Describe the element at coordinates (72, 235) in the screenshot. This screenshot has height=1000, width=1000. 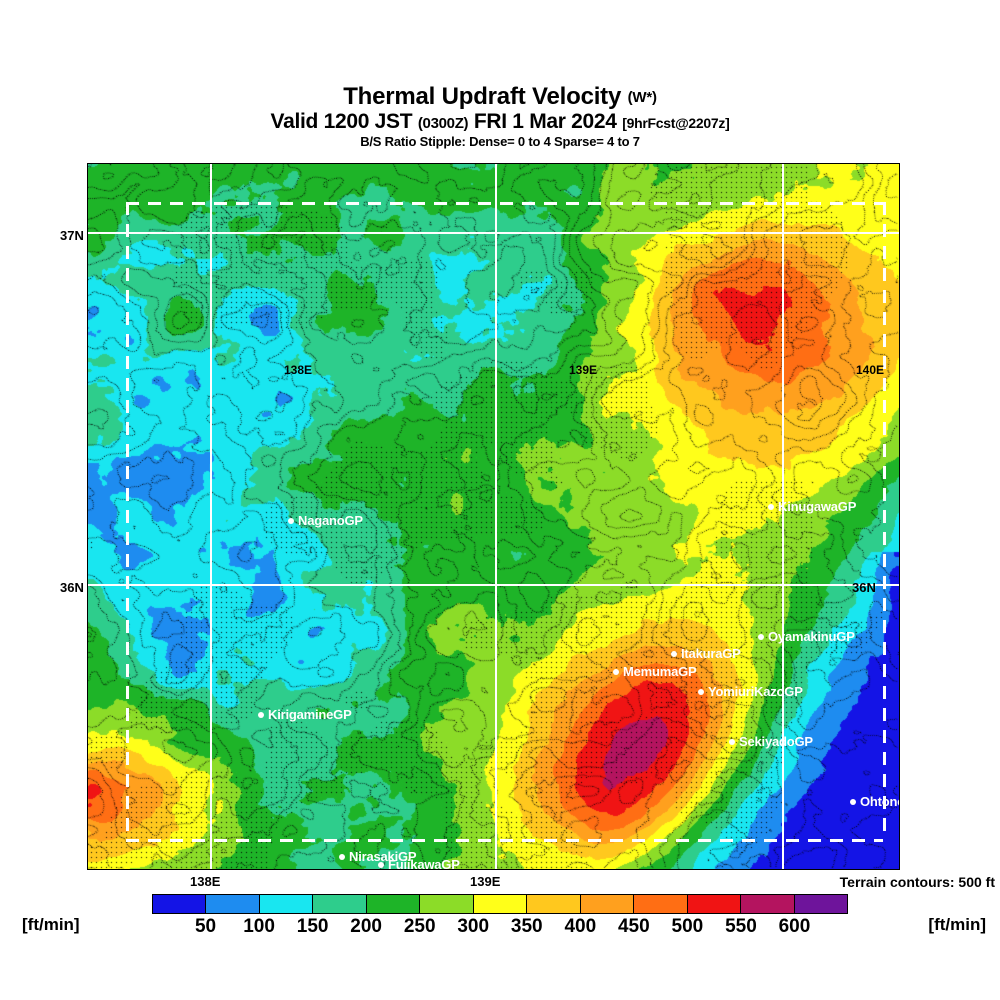
I see `lat-label-left-37n: 37N` at that location.